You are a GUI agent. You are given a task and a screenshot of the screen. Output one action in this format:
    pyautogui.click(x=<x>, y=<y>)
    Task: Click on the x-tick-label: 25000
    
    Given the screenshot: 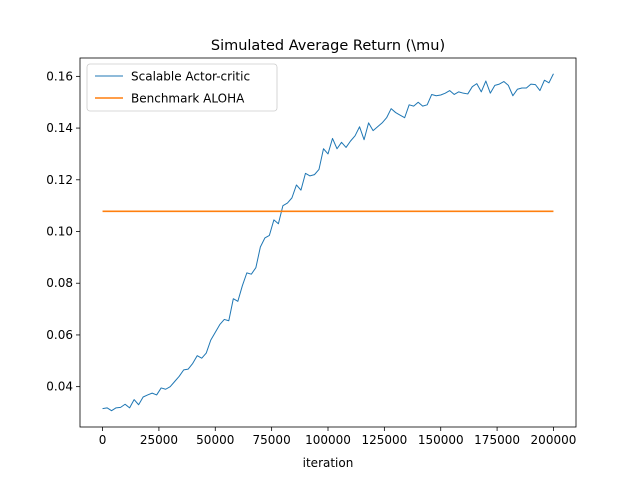 What is the action you would take?
    pyautogui.click(x=159, y=440)
    